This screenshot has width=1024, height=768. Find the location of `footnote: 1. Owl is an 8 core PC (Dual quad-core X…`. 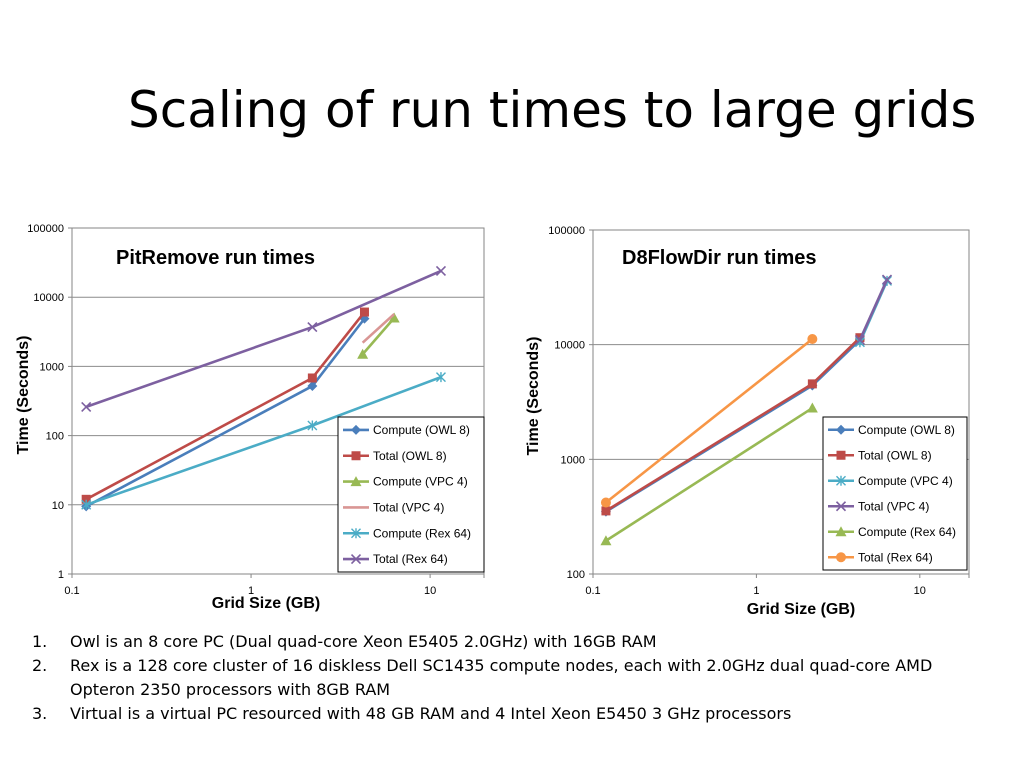

footnote: 1. Owl is an 8 core PC (Dual quad-core X… is located at coordinates (512, 642).